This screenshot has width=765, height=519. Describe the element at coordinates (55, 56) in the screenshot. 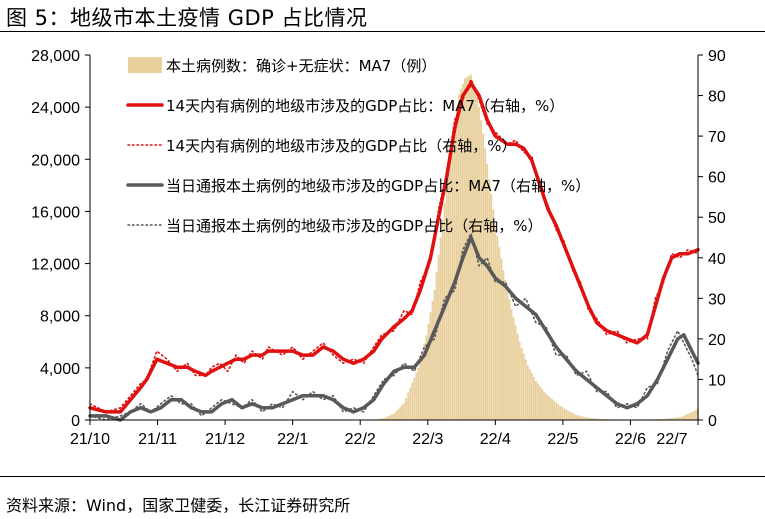

I see `left-tick-label: 28,000` at that location.